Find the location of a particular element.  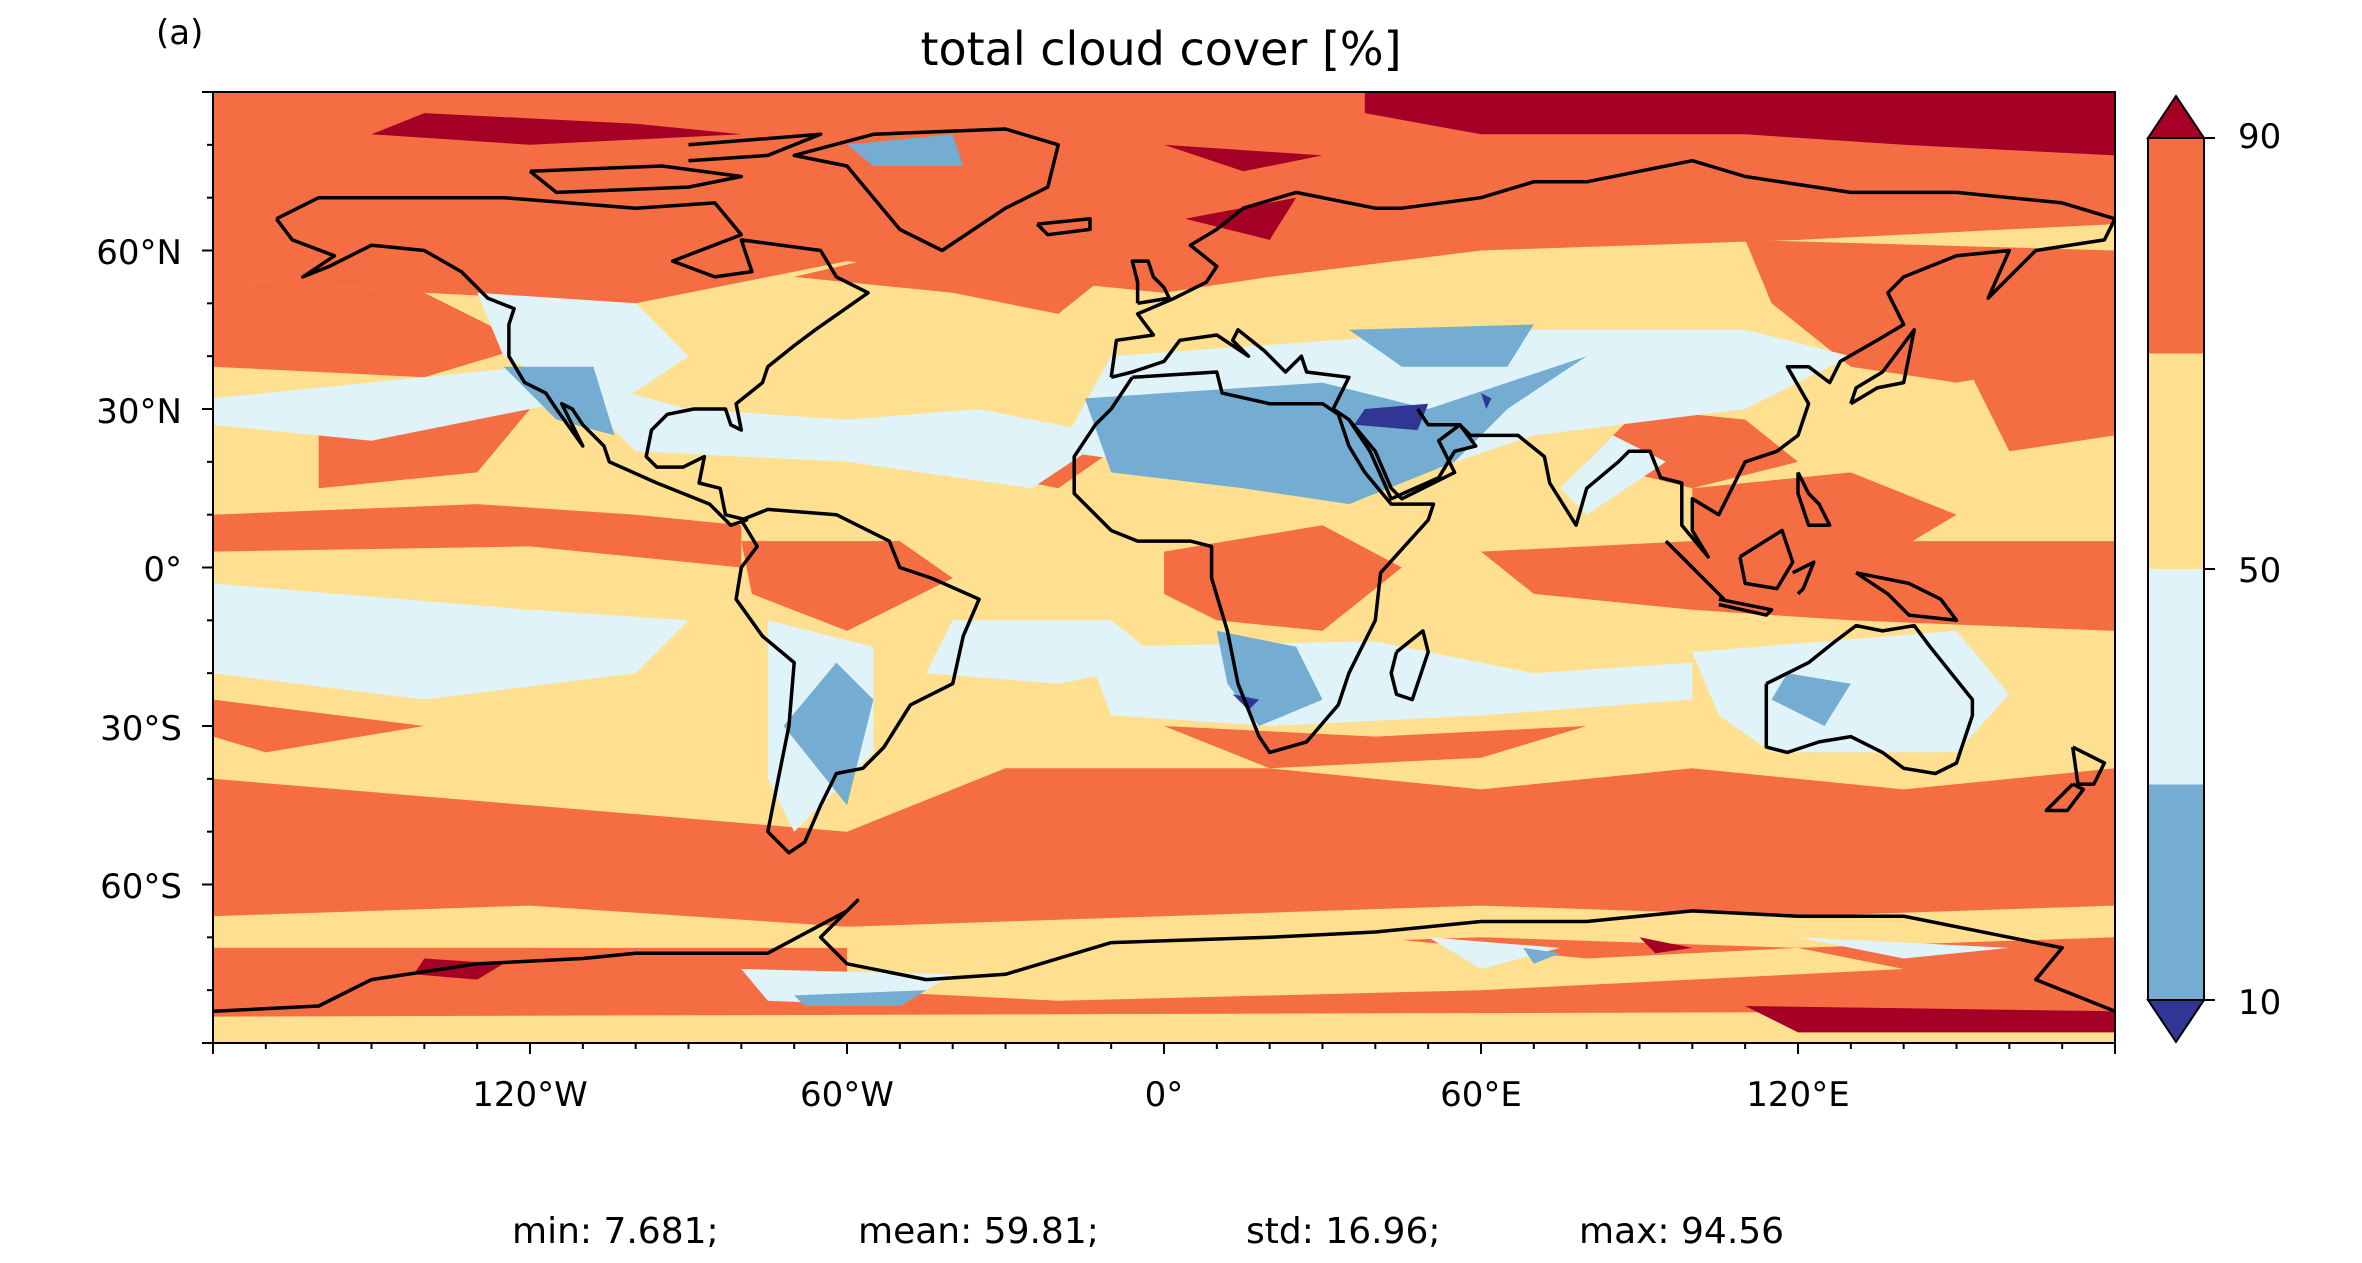

longitude-ticks is located at coordinates (1164, 1048).